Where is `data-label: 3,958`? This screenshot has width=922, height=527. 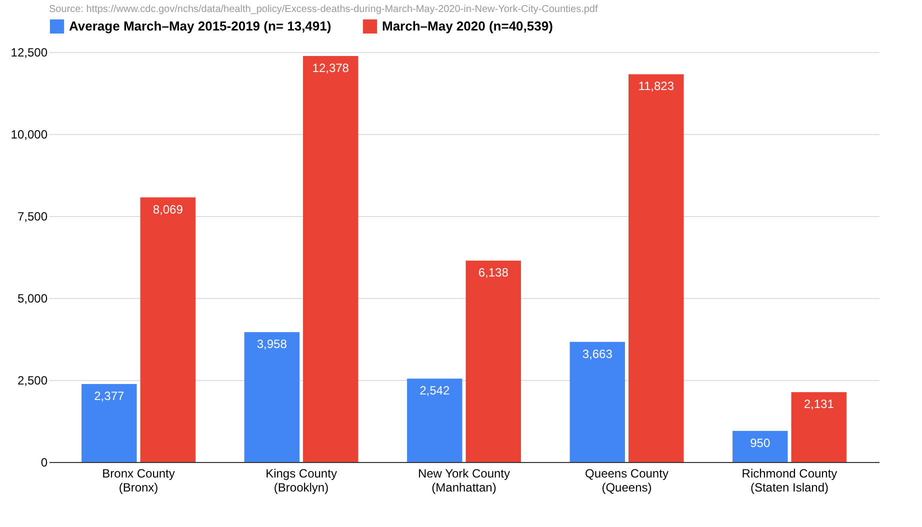
data-label: 3,958 is located at coordinates (272, 344).